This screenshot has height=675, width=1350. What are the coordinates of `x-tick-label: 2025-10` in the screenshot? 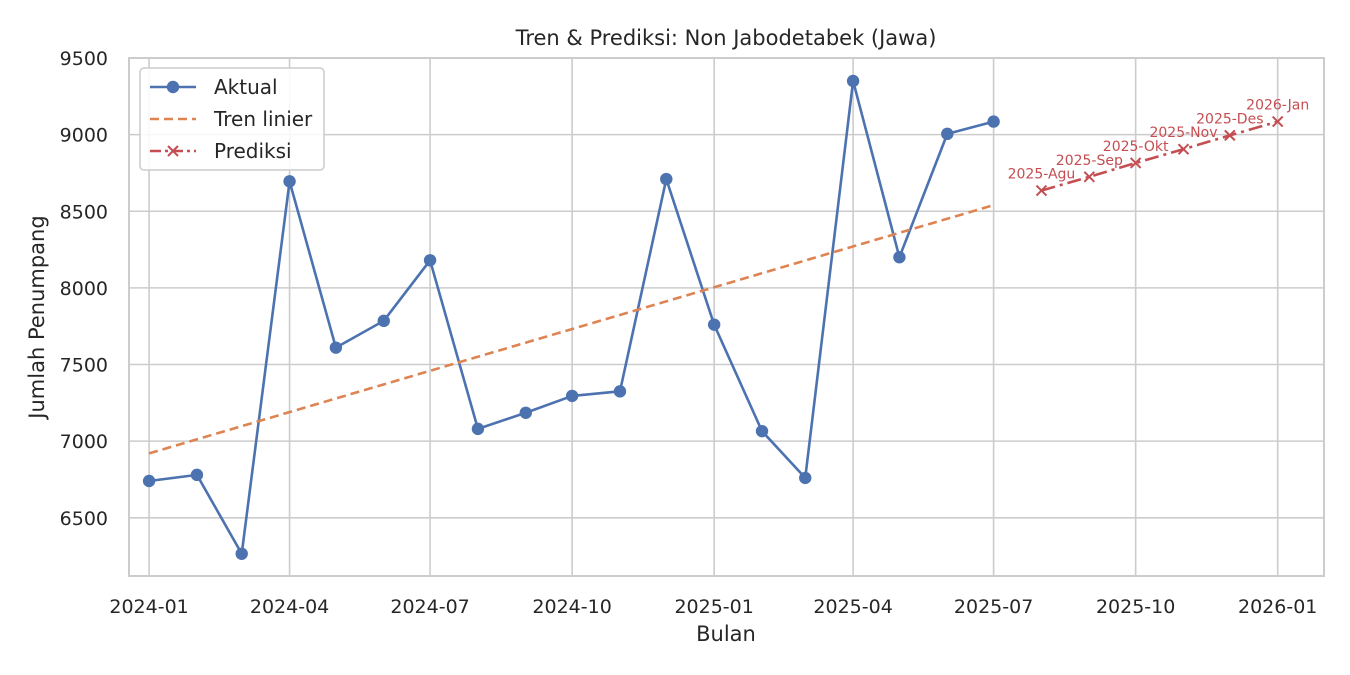 It's located at (1135, 607).